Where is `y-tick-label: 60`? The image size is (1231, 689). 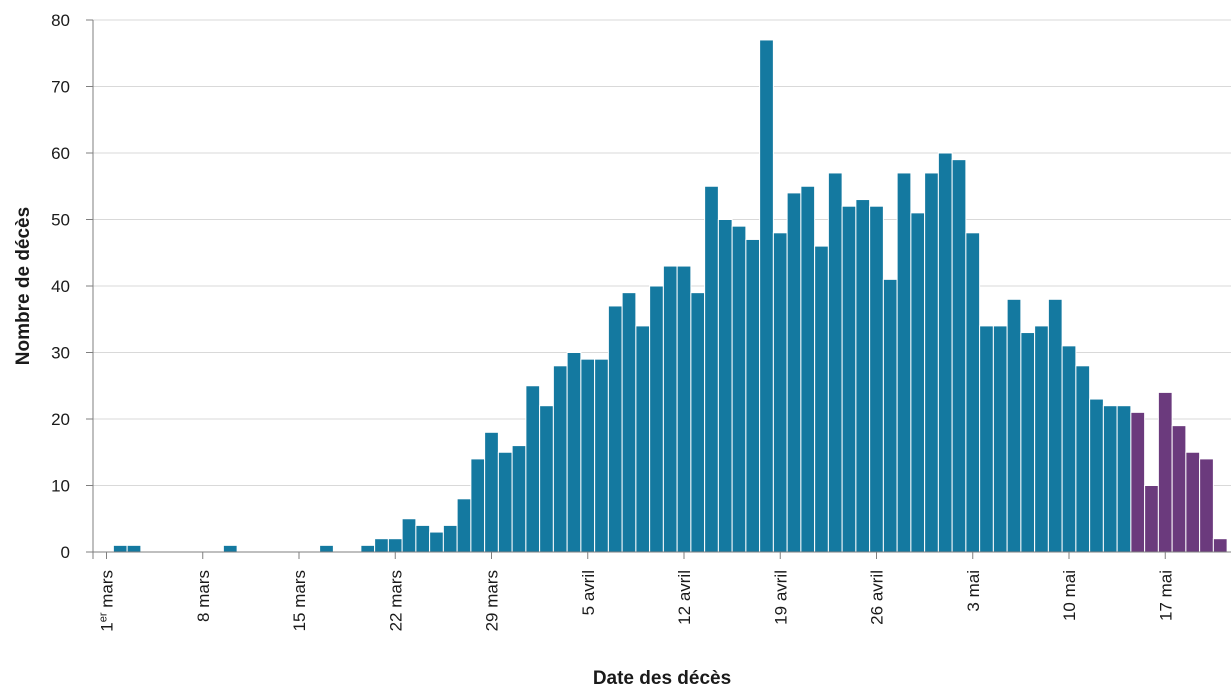 y-tick-label: 60 is located at coordinates (60, 153).